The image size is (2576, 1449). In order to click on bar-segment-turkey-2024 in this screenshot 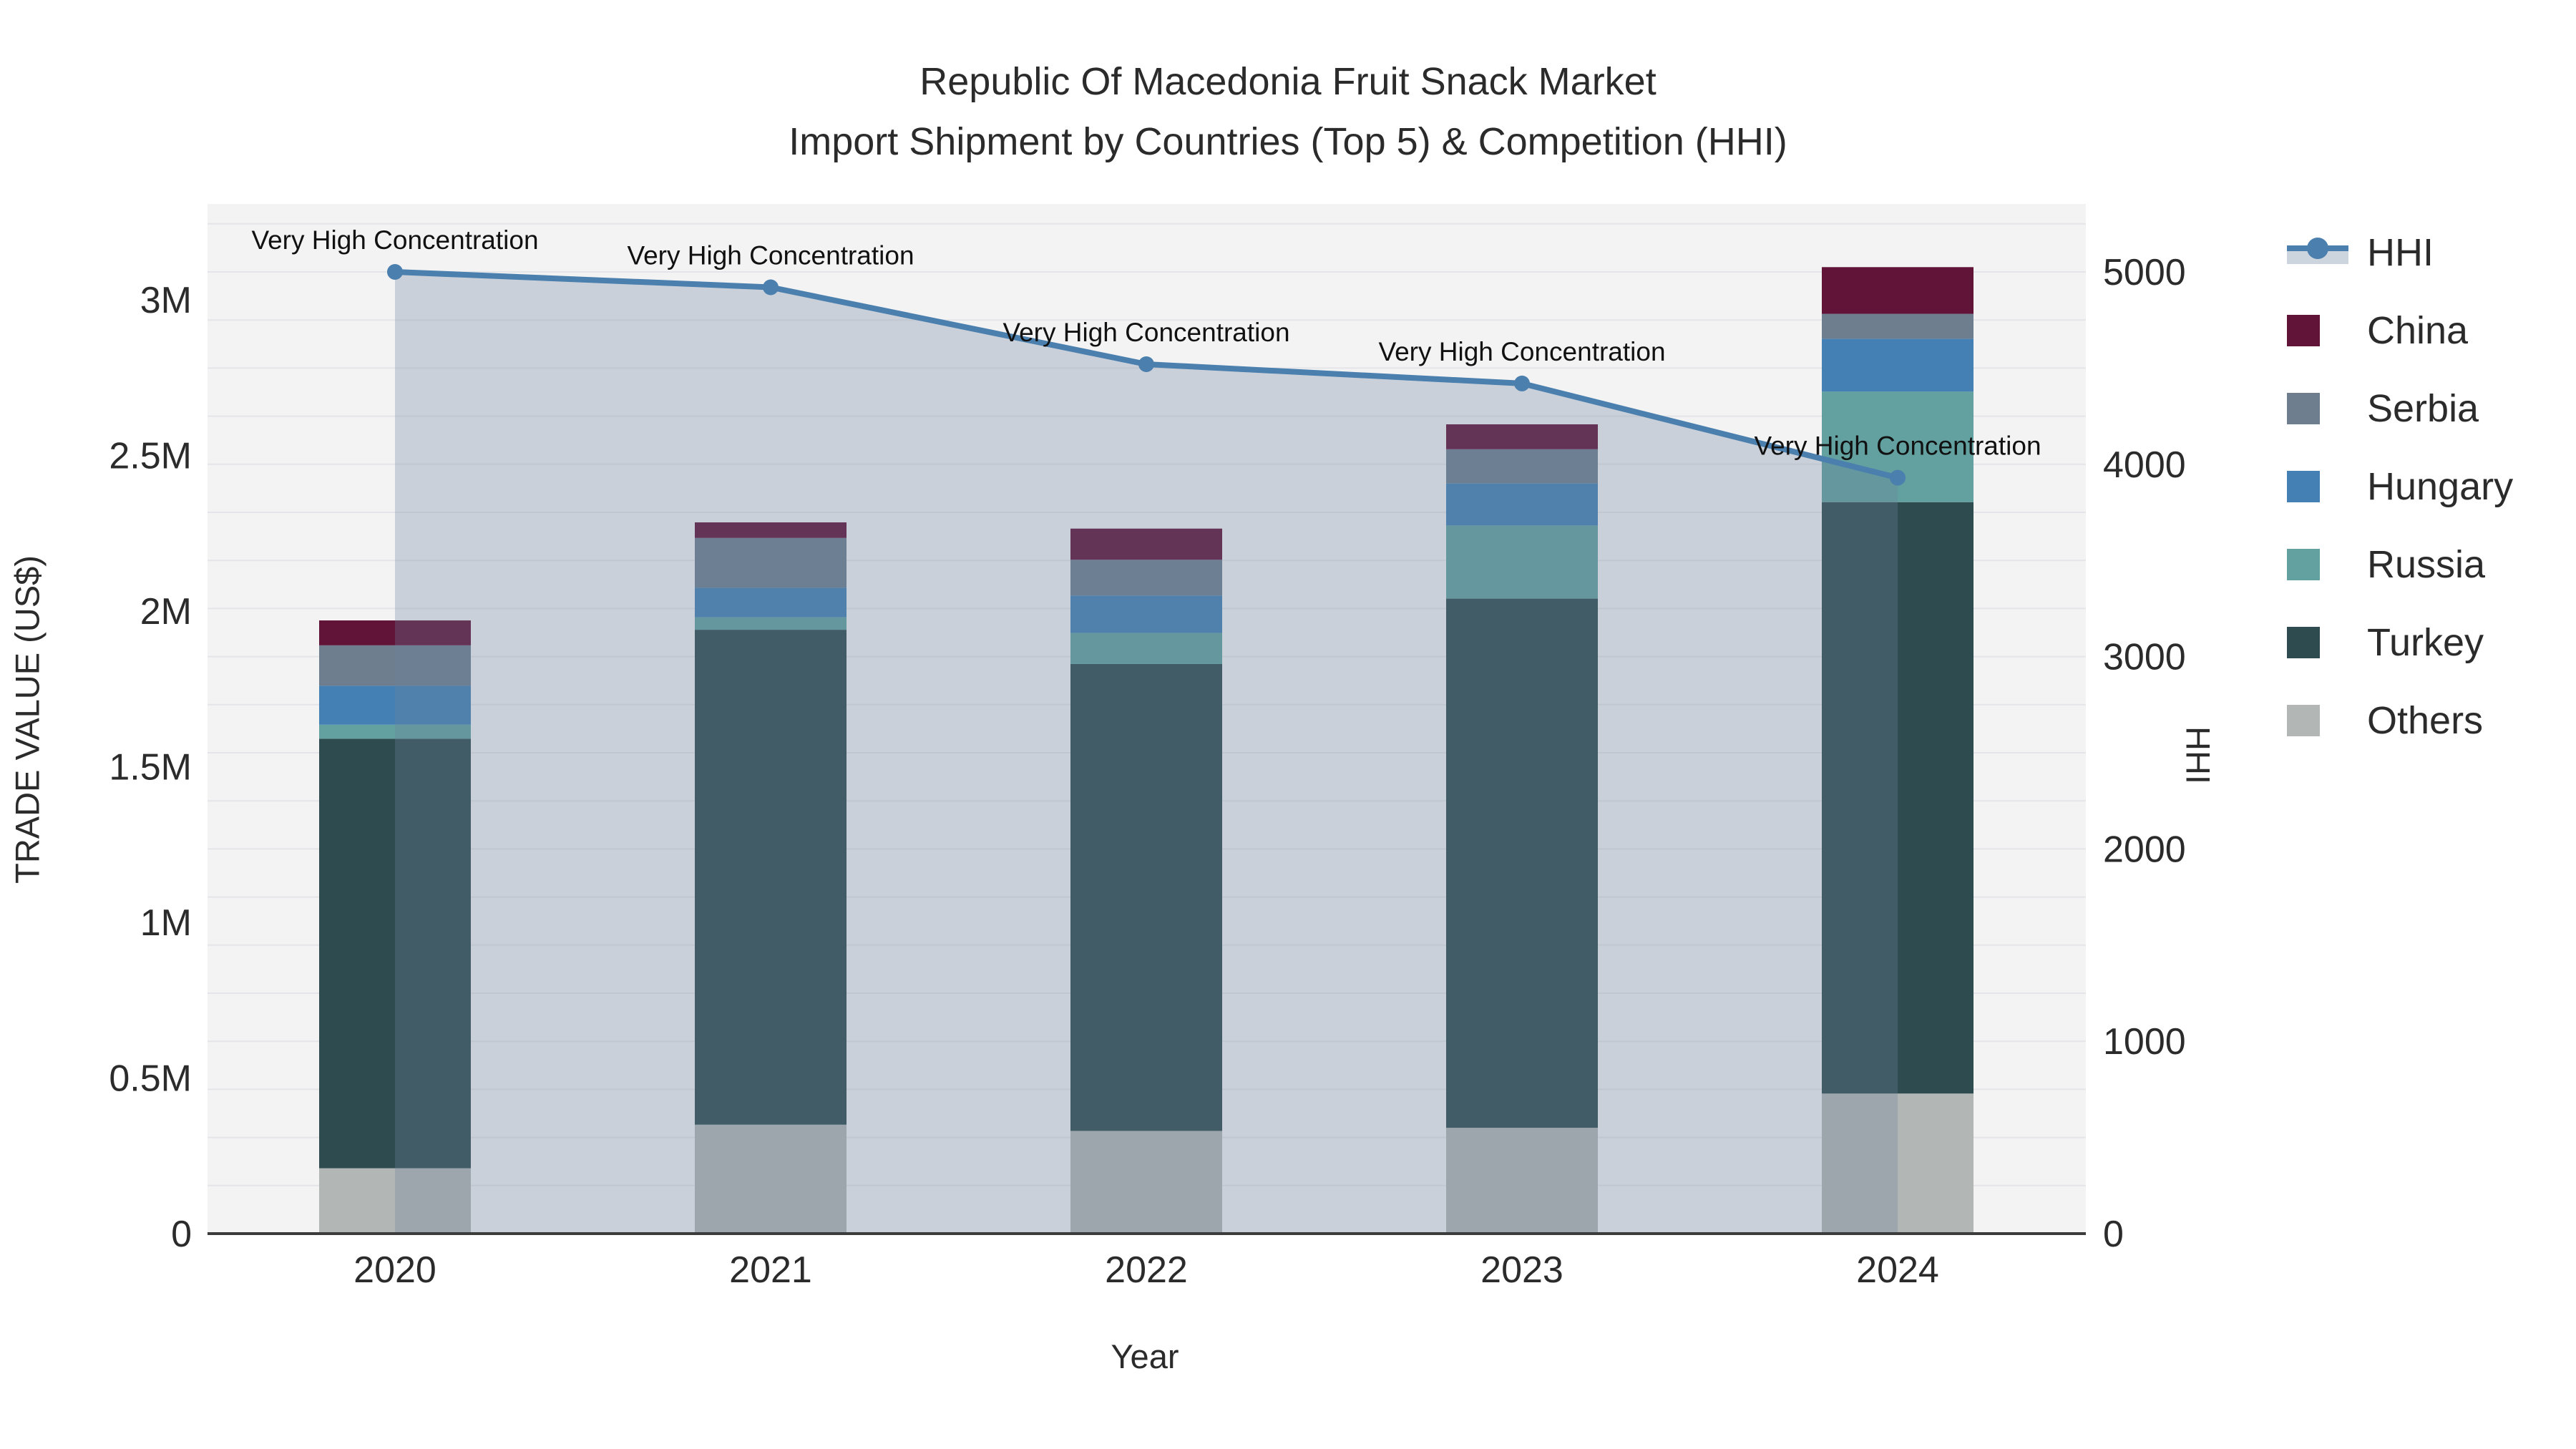, I will do `click(1898, 798)`.